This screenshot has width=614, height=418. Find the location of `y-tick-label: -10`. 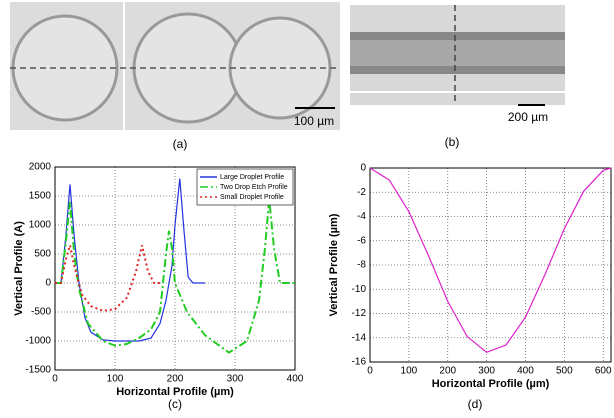

y-tick-label: -10 is located at coordinates (359, 289).